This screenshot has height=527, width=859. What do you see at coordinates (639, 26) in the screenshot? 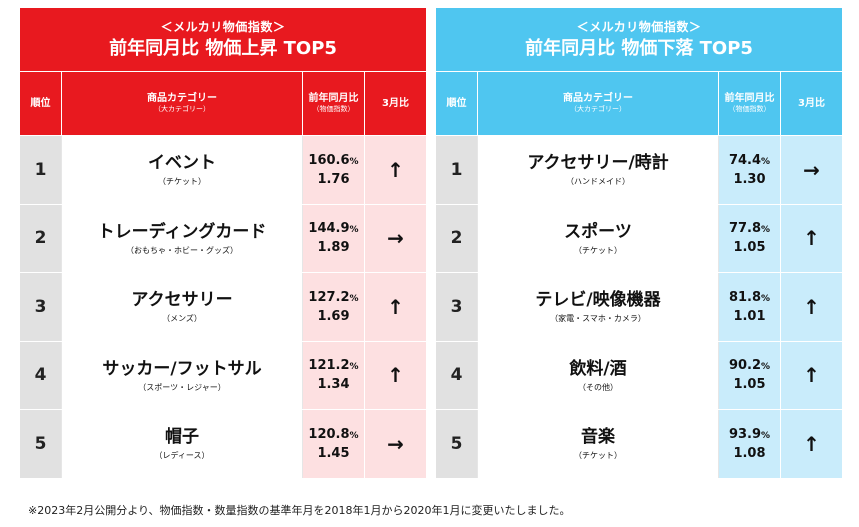
I see `price-down-subtitle: ＜メルカリ物価指数＞` at bounding box center [639, 26].